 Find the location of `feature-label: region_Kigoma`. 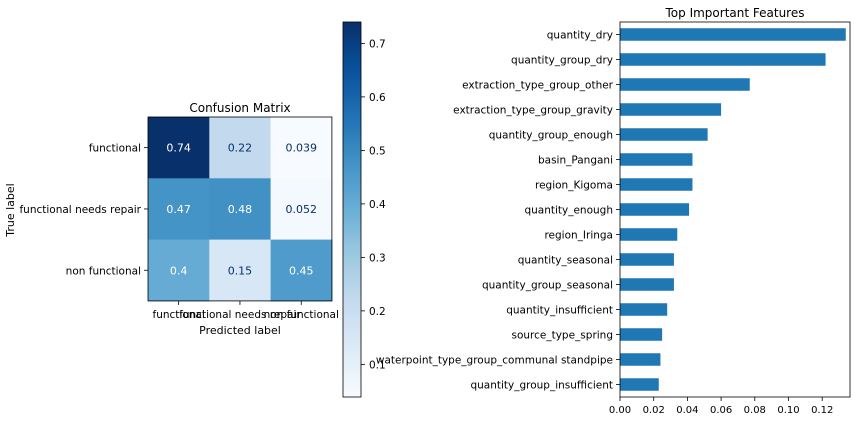

feature-label: region_Kigoma is located at coordinates (574, 186).